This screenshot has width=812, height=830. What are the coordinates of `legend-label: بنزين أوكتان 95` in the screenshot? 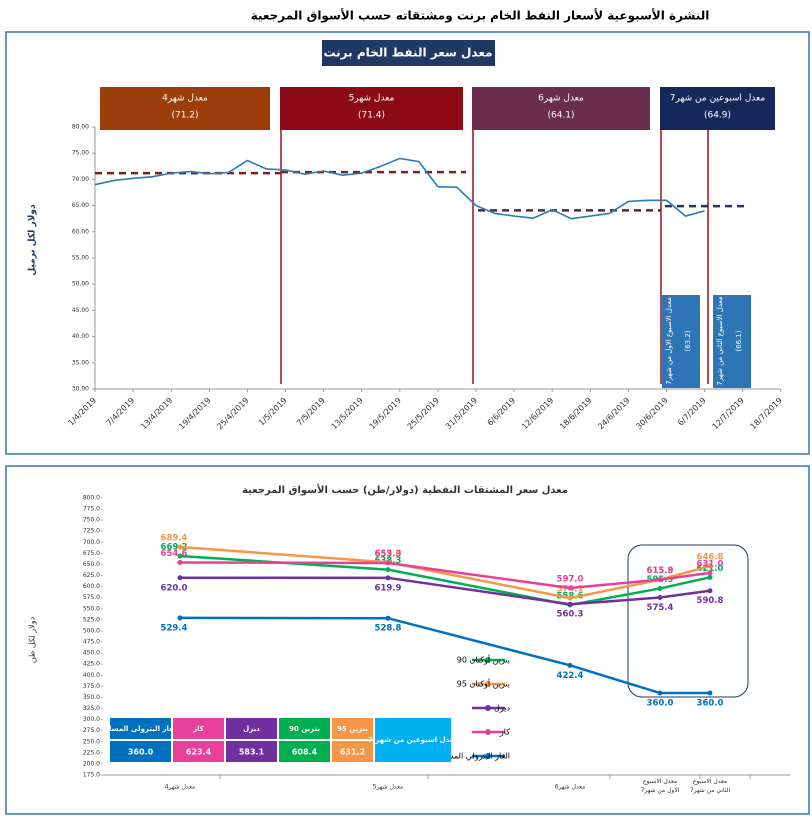 It's located at (483, 684).